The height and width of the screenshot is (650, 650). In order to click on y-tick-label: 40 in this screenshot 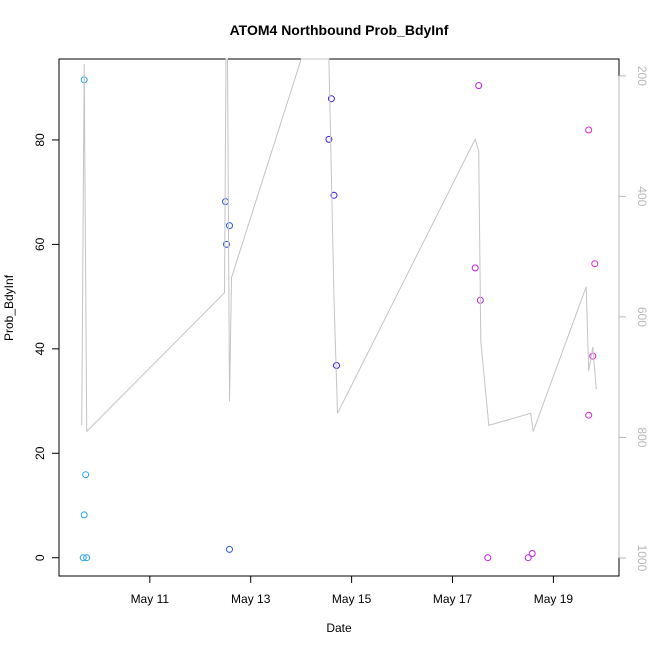, I will do `click(40, 349)`.